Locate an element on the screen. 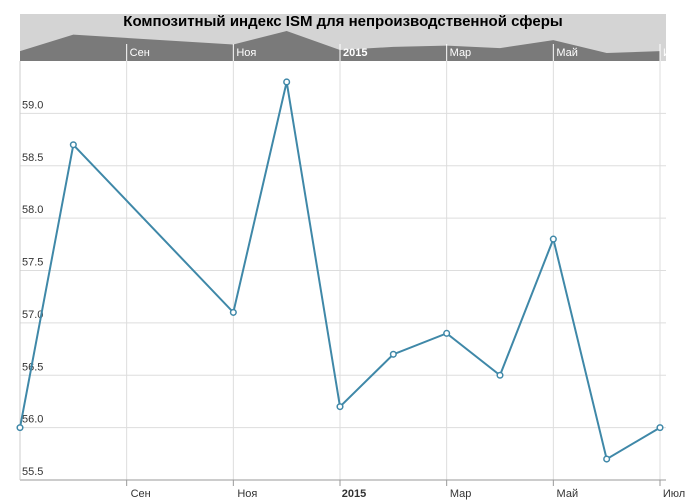 This screenshot has height=500, width=686. navigator-label: Июл is located at coordinates (674, 53).